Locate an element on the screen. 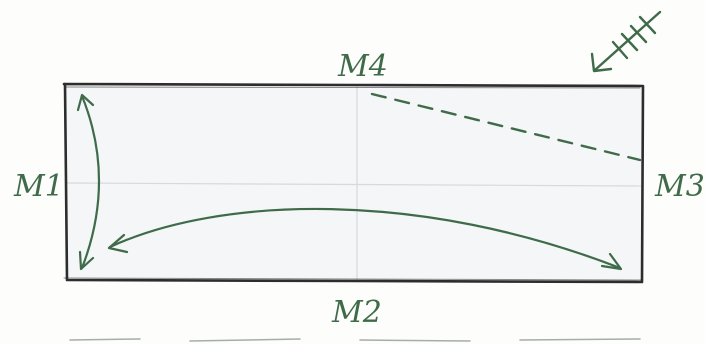 The height and width of the screenshot is (344, 705). label-m3: M3 is located at coordinates (679, 186).